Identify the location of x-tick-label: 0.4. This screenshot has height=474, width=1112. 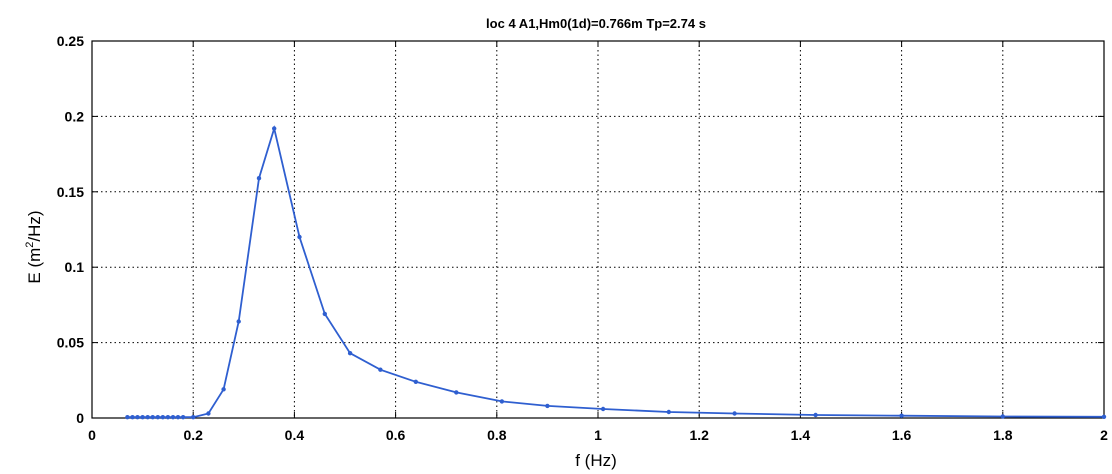
(295, 435).